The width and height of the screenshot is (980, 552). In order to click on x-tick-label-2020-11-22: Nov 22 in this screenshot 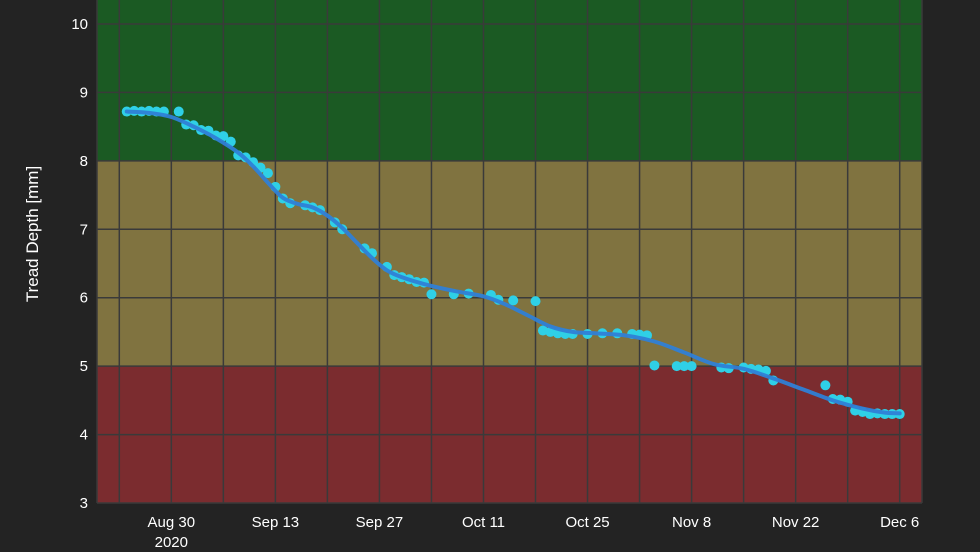, I will do `click(796, 522)`.